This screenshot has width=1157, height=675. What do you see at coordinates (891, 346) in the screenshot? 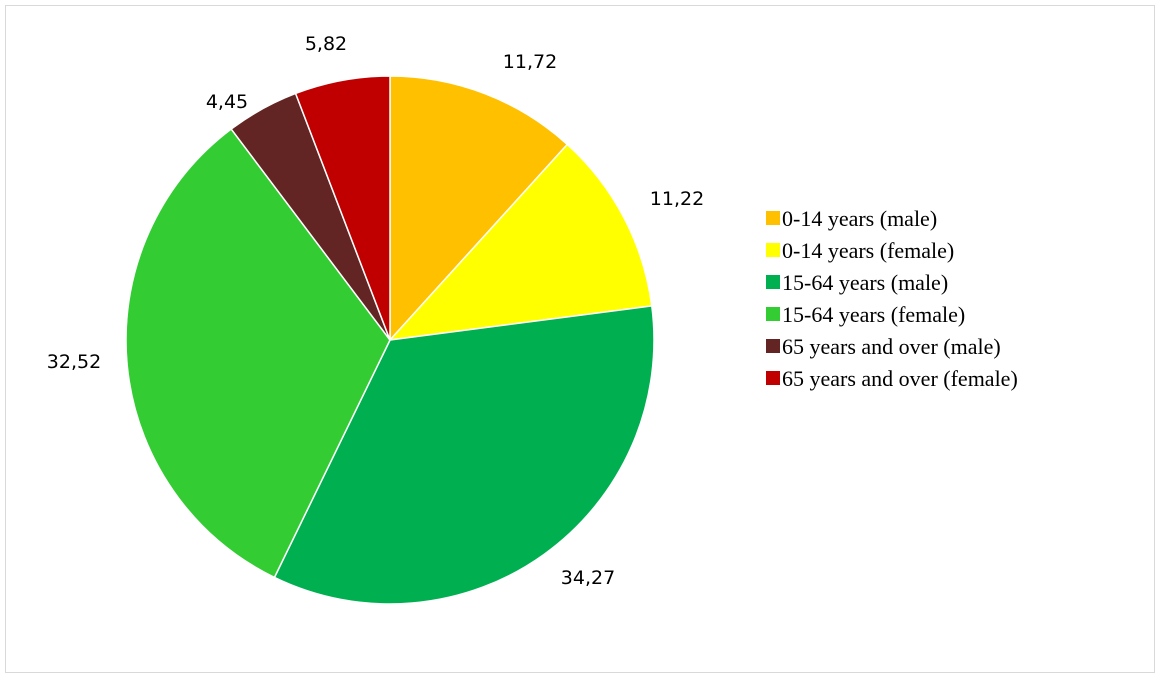
I see `legend-label: 65 years and over (male)` at bounding box center [891, 346].